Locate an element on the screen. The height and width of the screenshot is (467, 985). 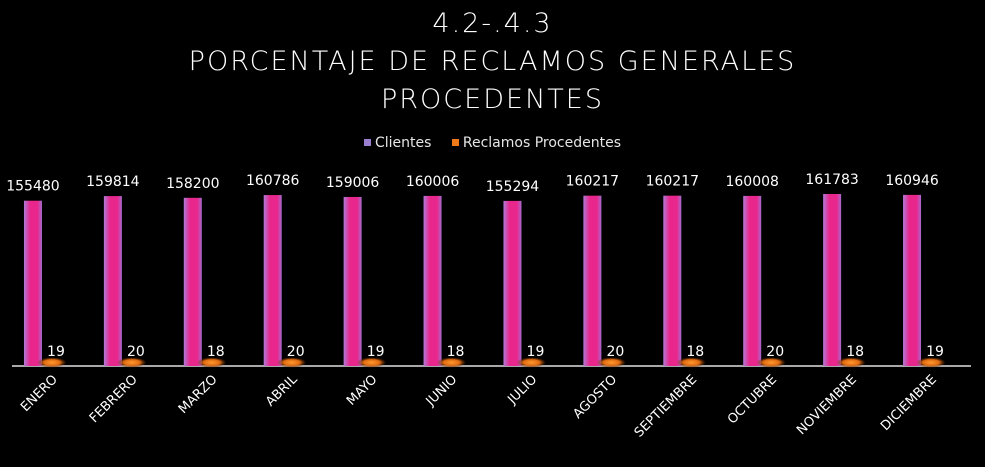
bar-reclamos-junio is located at coordinates (451, 362).